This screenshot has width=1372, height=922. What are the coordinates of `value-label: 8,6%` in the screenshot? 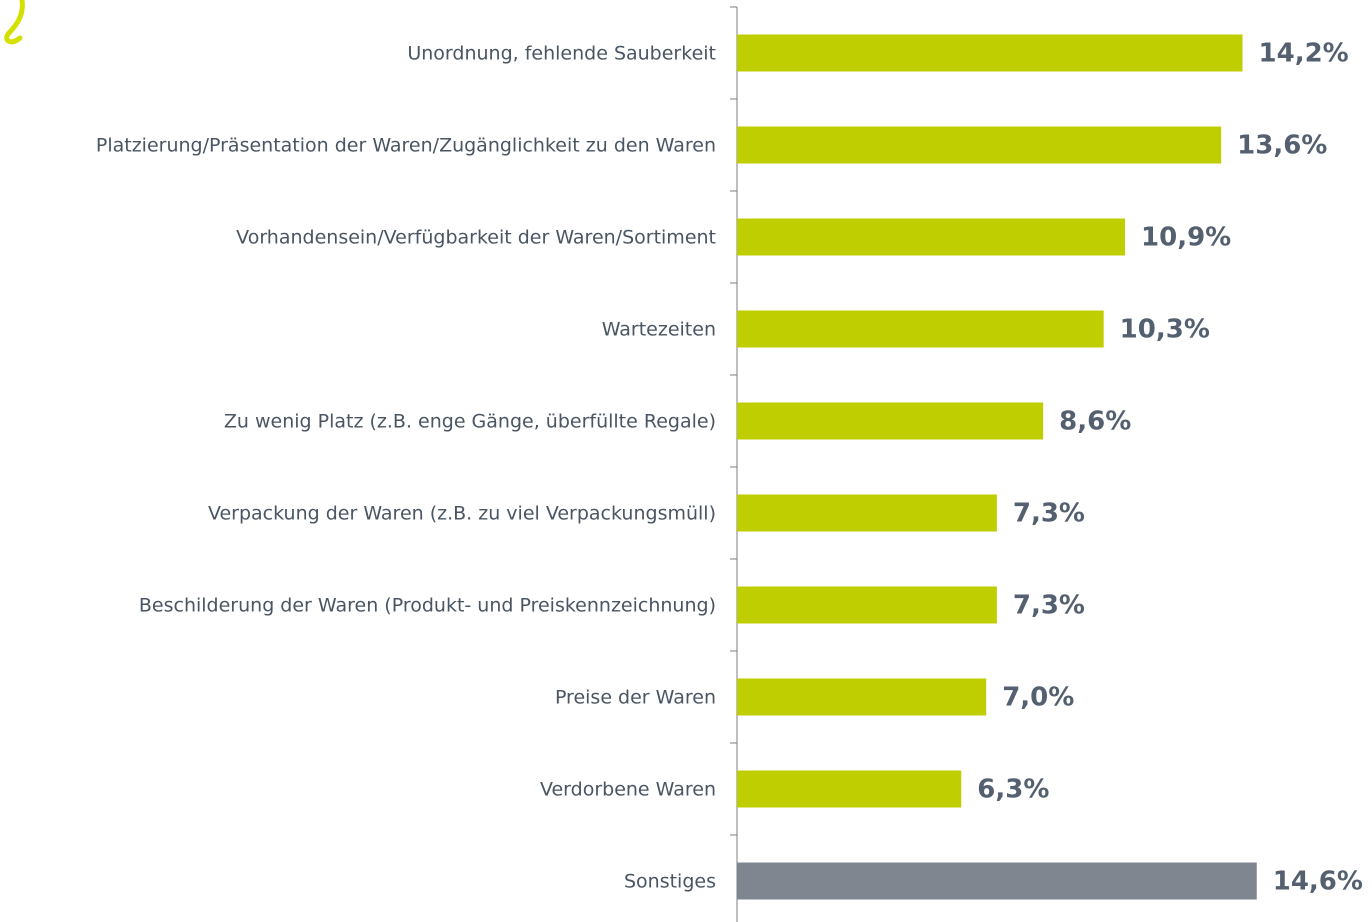 It's located at (1095, 422).